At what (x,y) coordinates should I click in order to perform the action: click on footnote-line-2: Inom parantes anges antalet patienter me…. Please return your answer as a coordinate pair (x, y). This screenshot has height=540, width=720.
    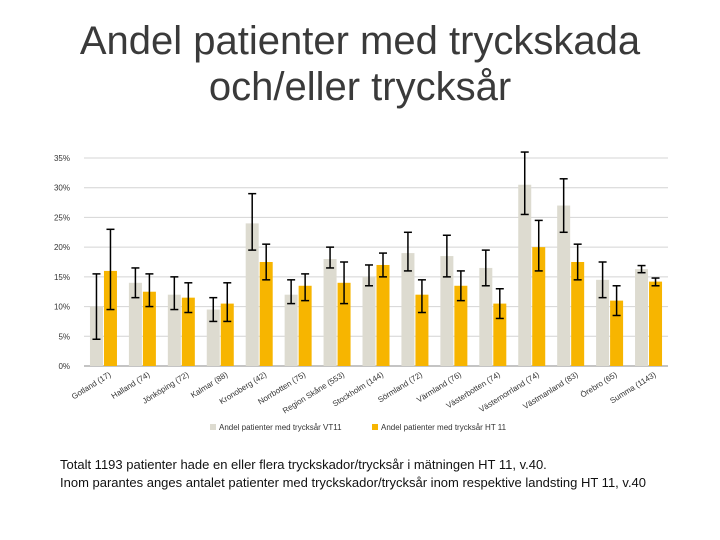
    Looking at the image, I should click on (353, 482).